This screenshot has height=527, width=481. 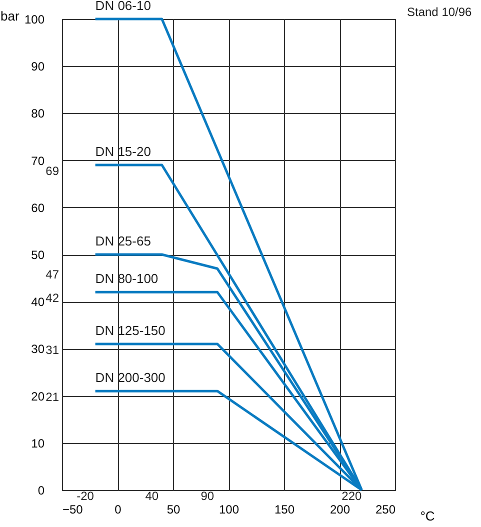 I want to click on x-tick-label: 0, so click(x=118, y=509).